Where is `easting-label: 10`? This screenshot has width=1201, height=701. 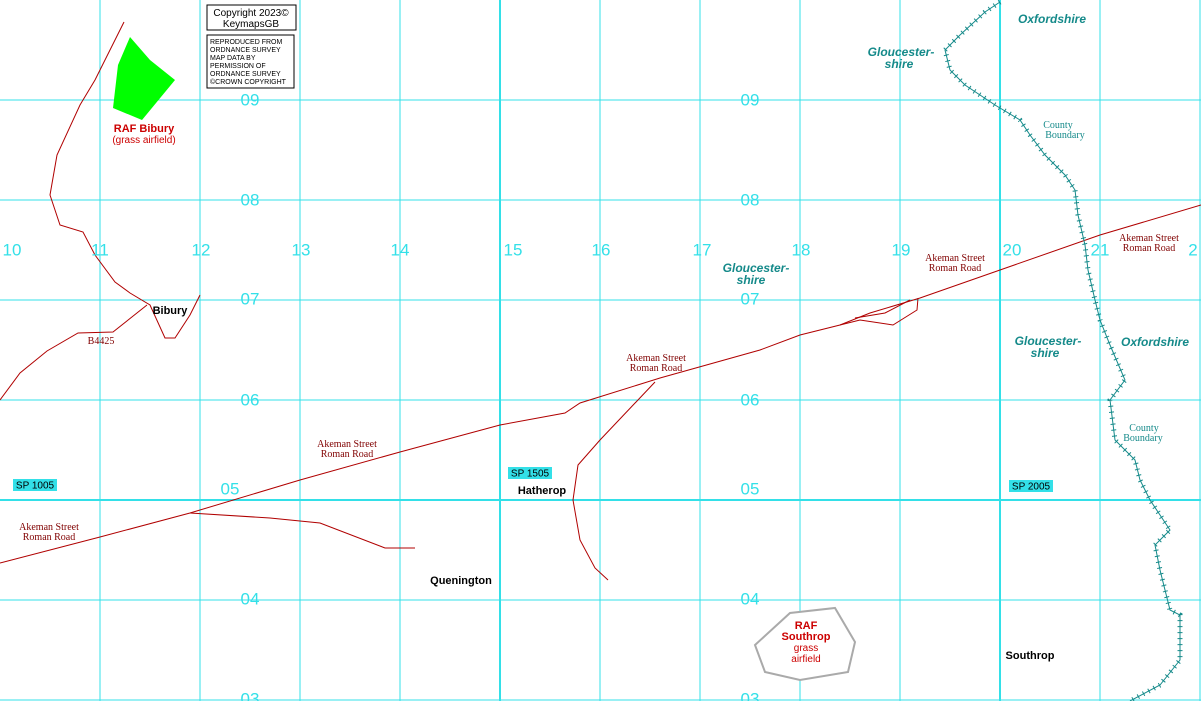 easting-label: 10 is located at coordinates (12, 249).